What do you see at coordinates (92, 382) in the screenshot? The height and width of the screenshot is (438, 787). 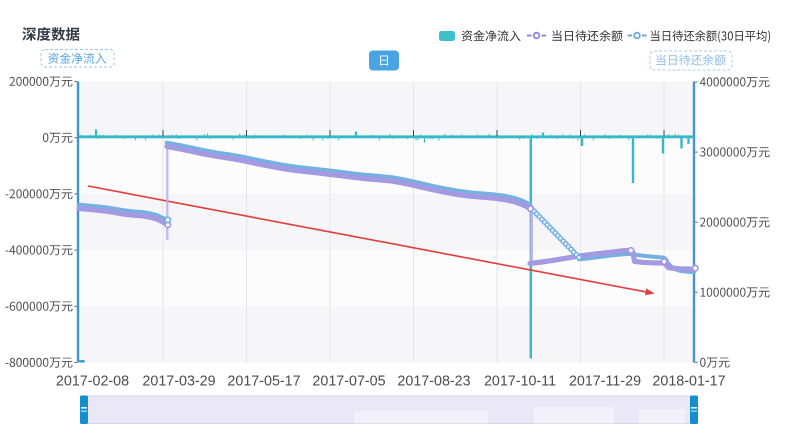 I see `svg-text: 2017-02-08` at bounding box center [92, 382].